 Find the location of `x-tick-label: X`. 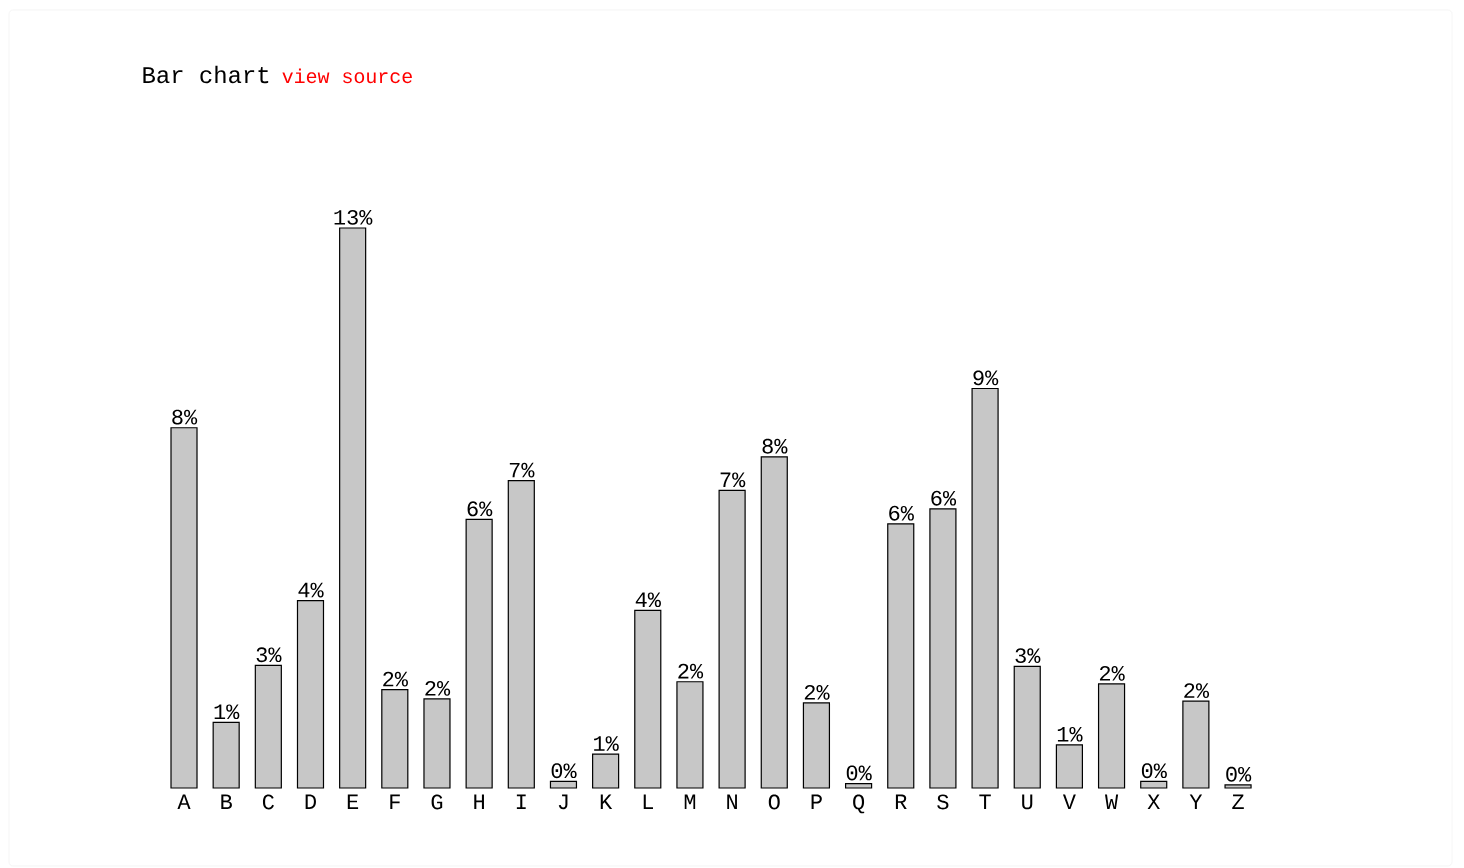

x-tick-label: X is located at coordinates (1153, 801).